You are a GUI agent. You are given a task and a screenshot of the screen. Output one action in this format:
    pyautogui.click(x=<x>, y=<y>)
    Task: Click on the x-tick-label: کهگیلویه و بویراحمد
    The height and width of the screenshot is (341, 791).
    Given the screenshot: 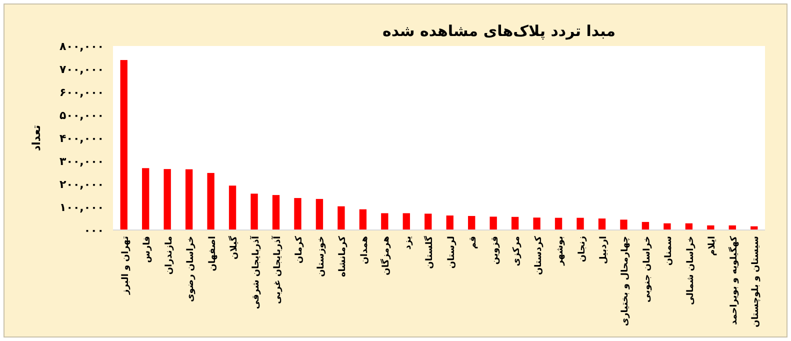 What is the action you would take?
    pyautogui.click(x=733, y=280)
    